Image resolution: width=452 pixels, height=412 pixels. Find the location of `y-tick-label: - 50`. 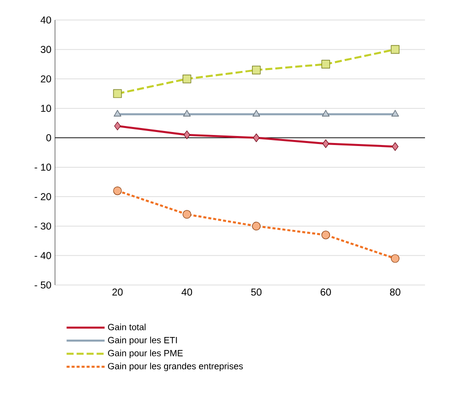

y-tick-label: - 50 is located at coordinates (43, 285).